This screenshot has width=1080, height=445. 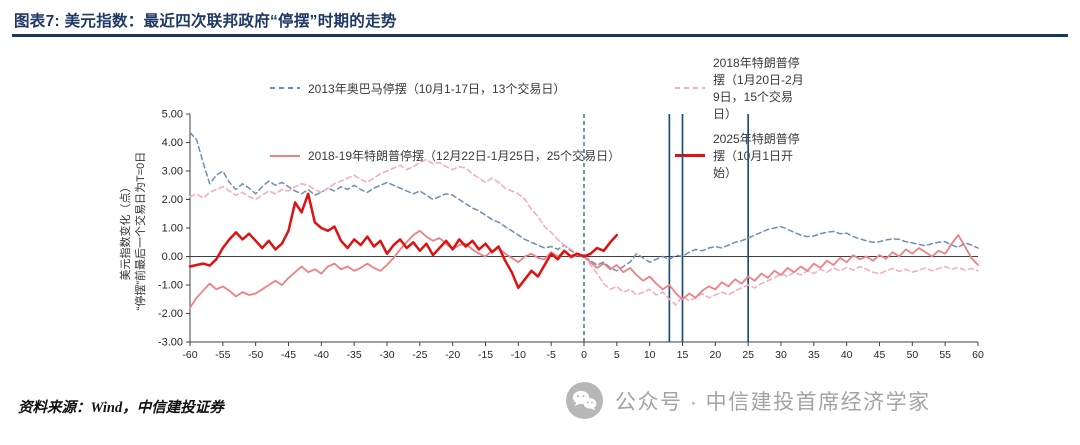 I want to click on y-tick-label: 2.00, so click(x=172, y=200).